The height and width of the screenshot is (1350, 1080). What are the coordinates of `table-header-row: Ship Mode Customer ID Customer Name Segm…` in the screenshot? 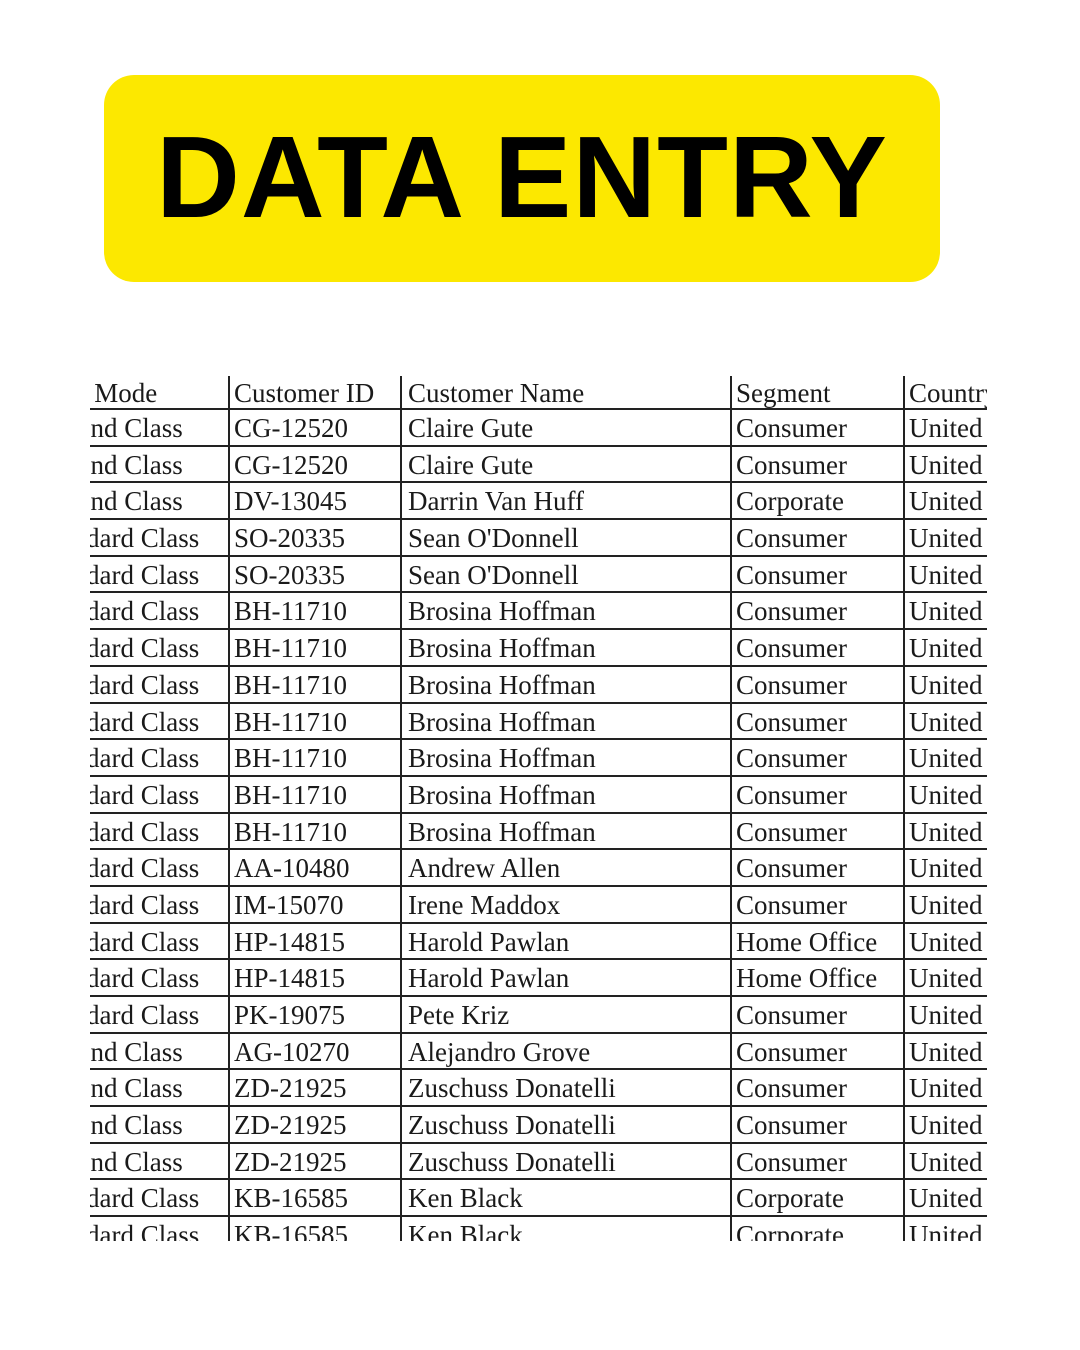 It's located at (538, 393).